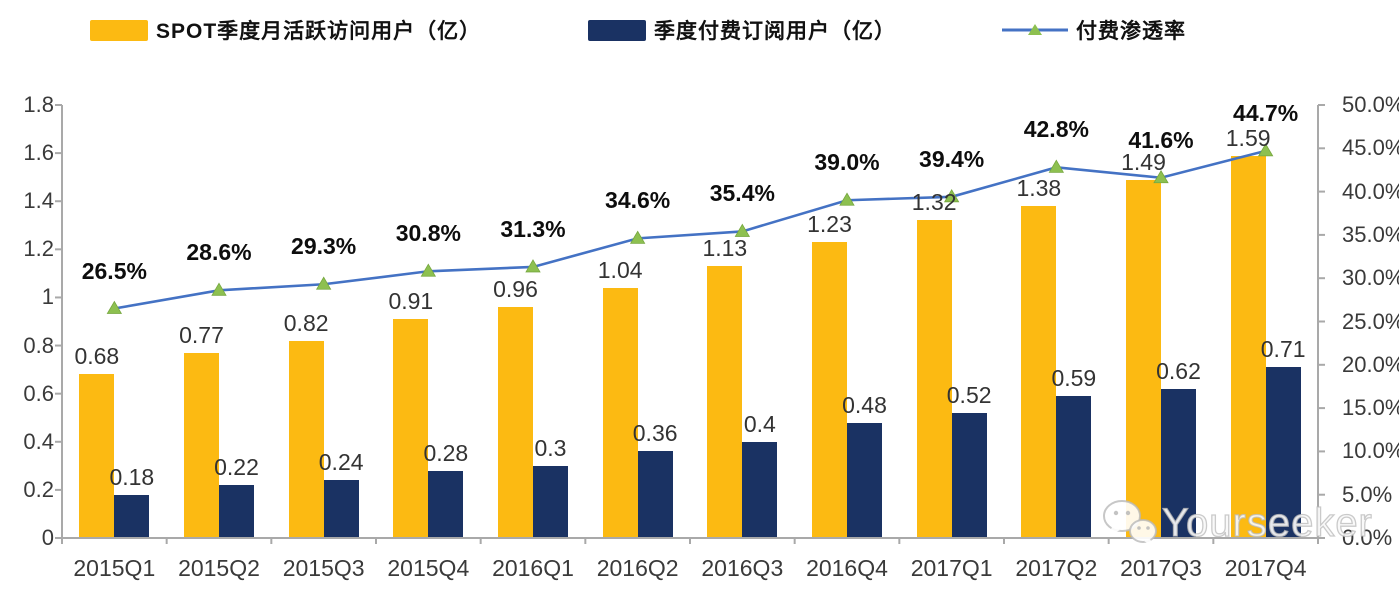 Image resolution: width=1399 pixels, height=596 pixels. What do you see at coordinates (38, 489) in the screenshot?
I see `left-axis-tick-label: 0.2` at bounding box center [38, 489].